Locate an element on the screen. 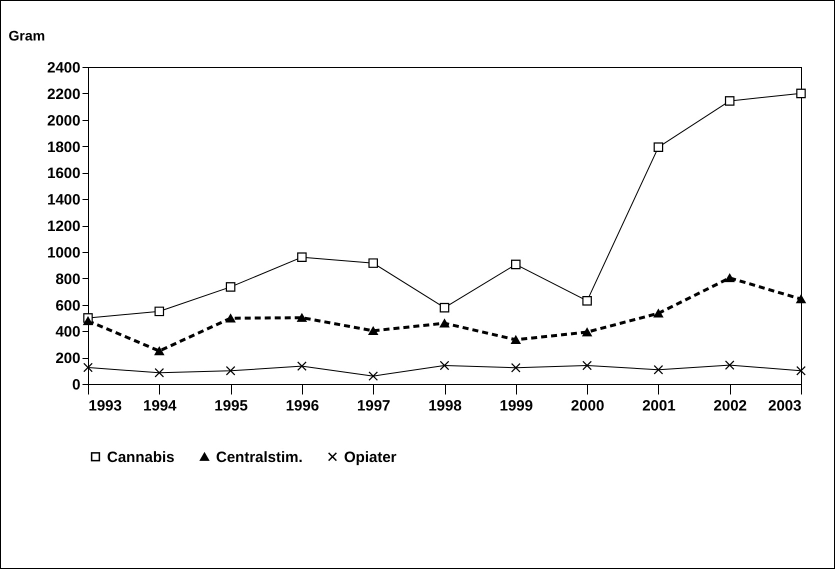 The width and height of the screenshot is (835, 569). x-tick-label: 2000 is located at coordinates (587, 406).